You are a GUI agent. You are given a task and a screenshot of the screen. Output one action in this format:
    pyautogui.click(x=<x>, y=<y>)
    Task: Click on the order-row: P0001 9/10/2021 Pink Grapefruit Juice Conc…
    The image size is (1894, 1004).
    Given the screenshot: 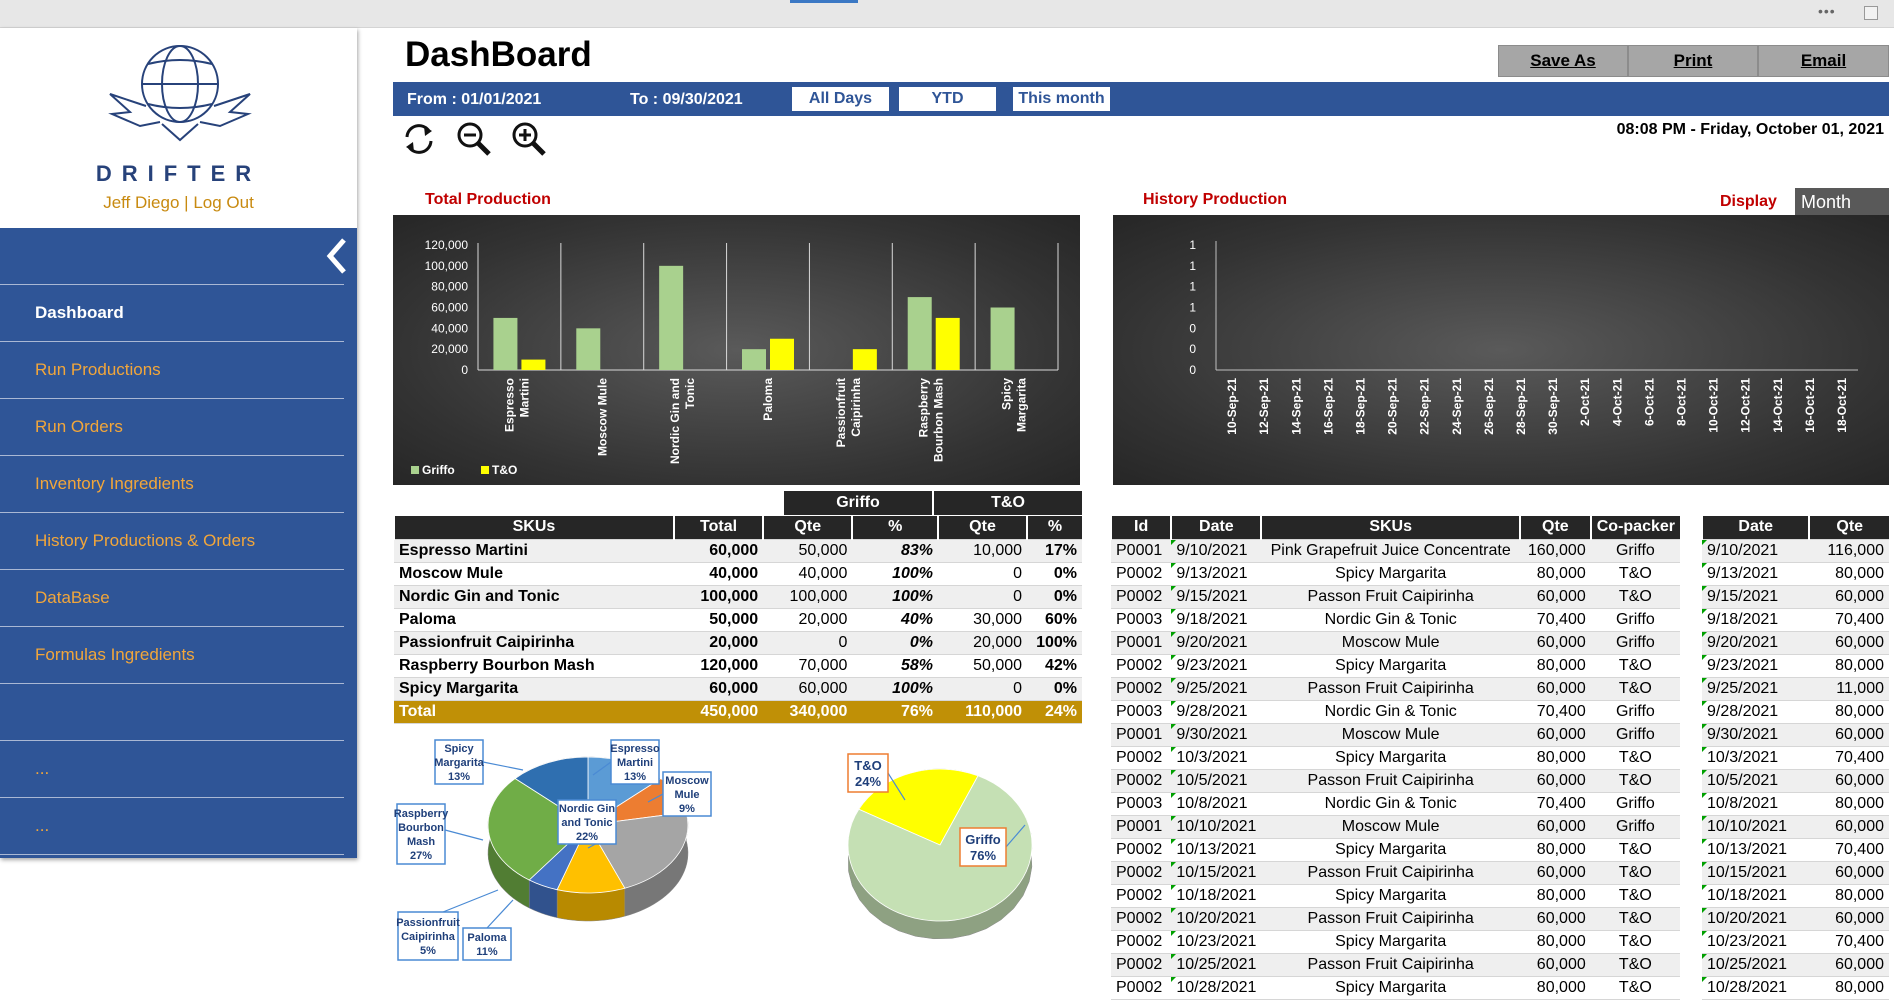 What is the action you would take?
    pyautogui.click(x=1395, y=551)
    